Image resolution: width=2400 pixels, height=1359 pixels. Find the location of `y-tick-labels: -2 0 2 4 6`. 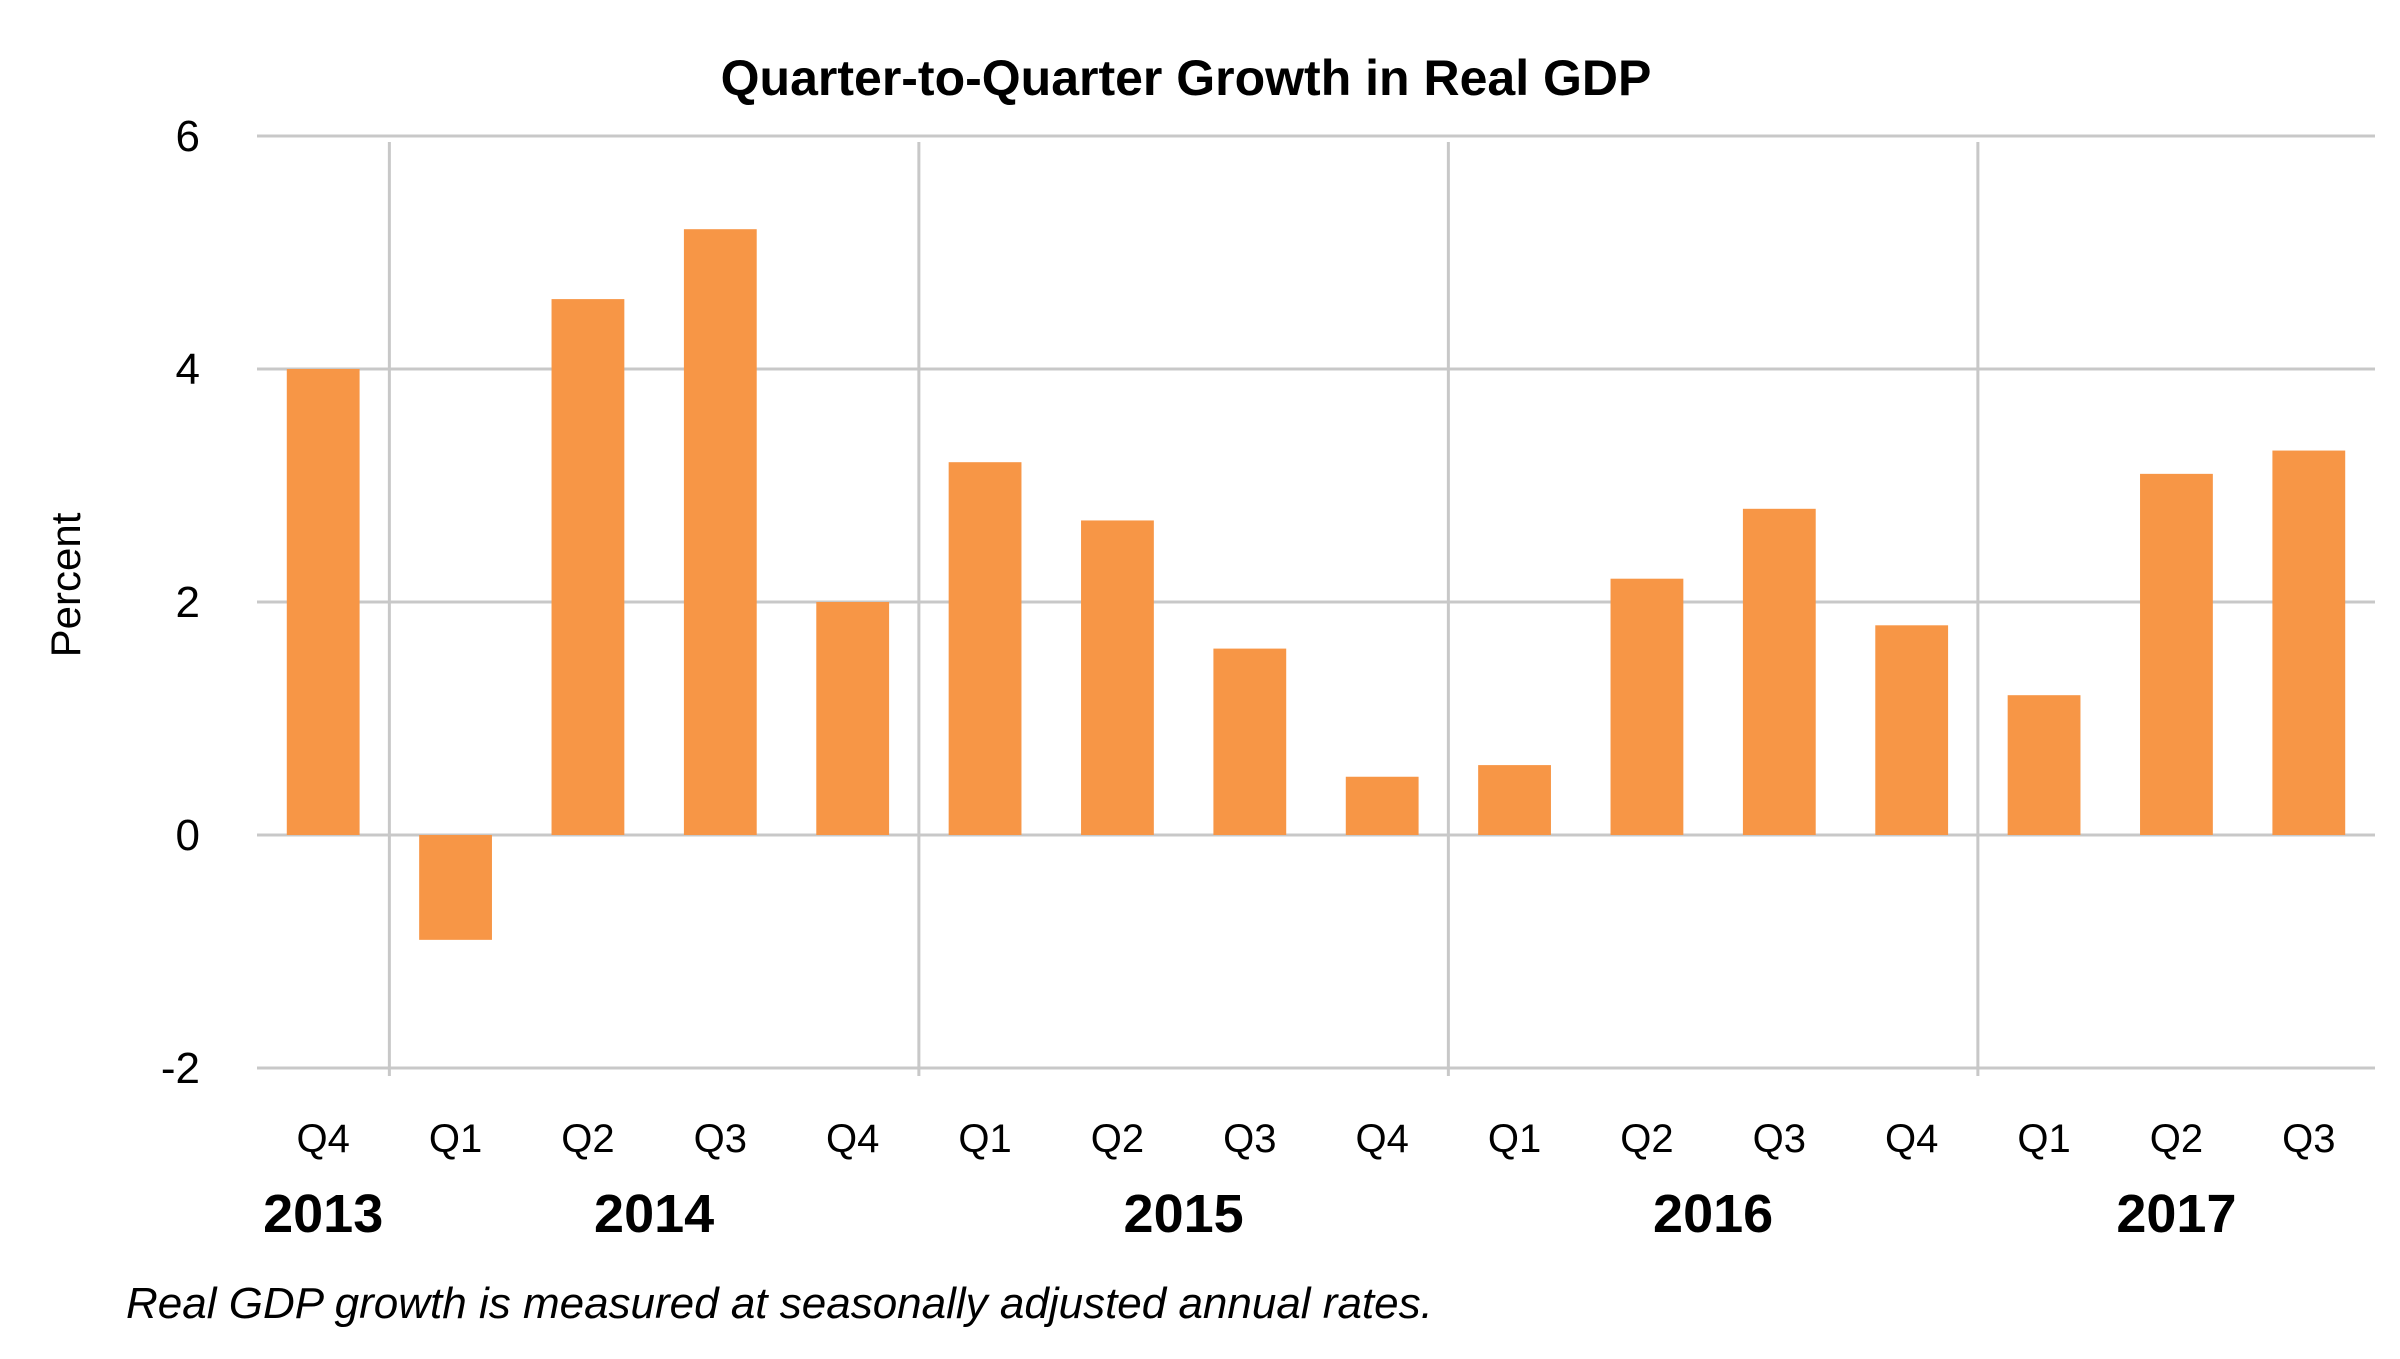

y-tick-labels: -2 0 2 4 6 is located at coordinates (180, 602).